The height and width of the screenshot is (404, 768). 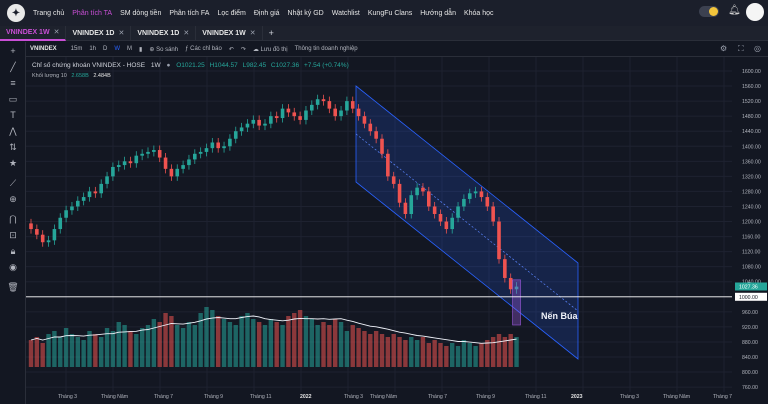 I want to click on nav-item: Watchlist, so click(x=345, y=13).